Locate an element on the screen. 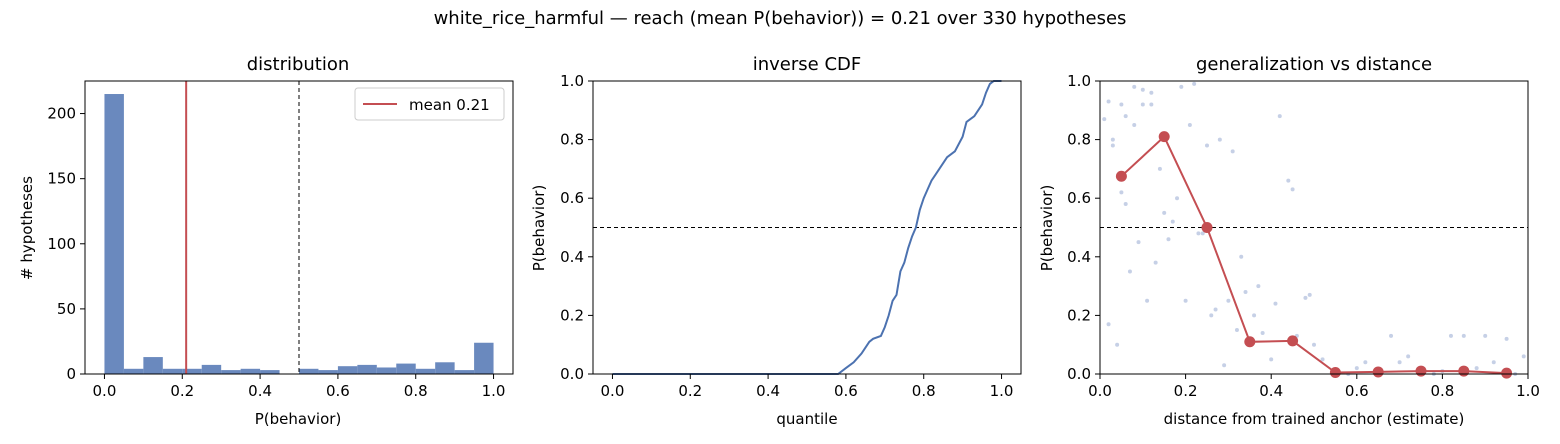  generalization-xtick-label: 0.2 is located at coordinates (1186, 391).